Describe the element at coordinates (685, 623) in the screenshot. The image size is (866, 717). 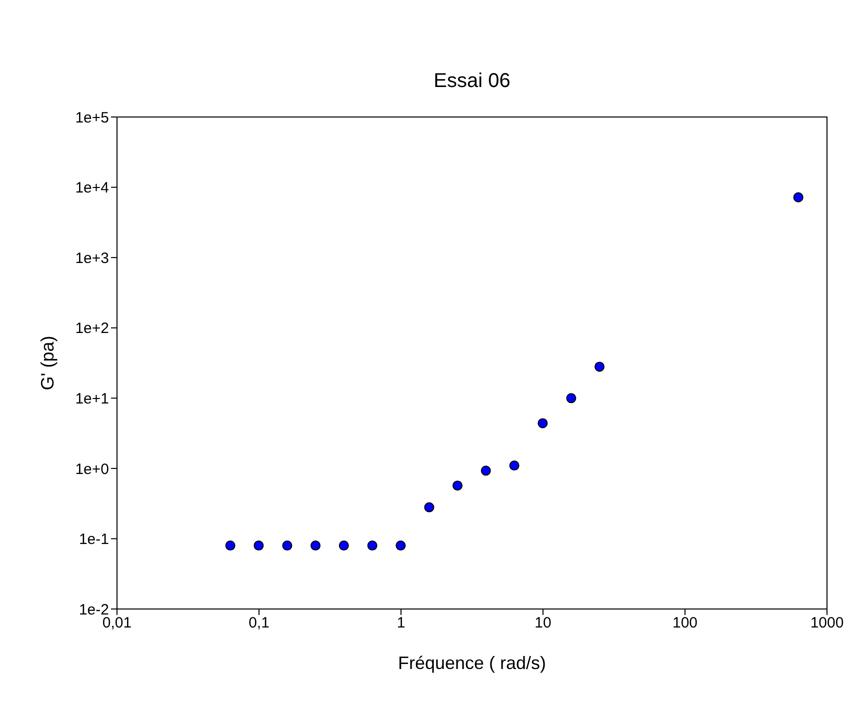
I see `x-tick-label: 100` at that location.